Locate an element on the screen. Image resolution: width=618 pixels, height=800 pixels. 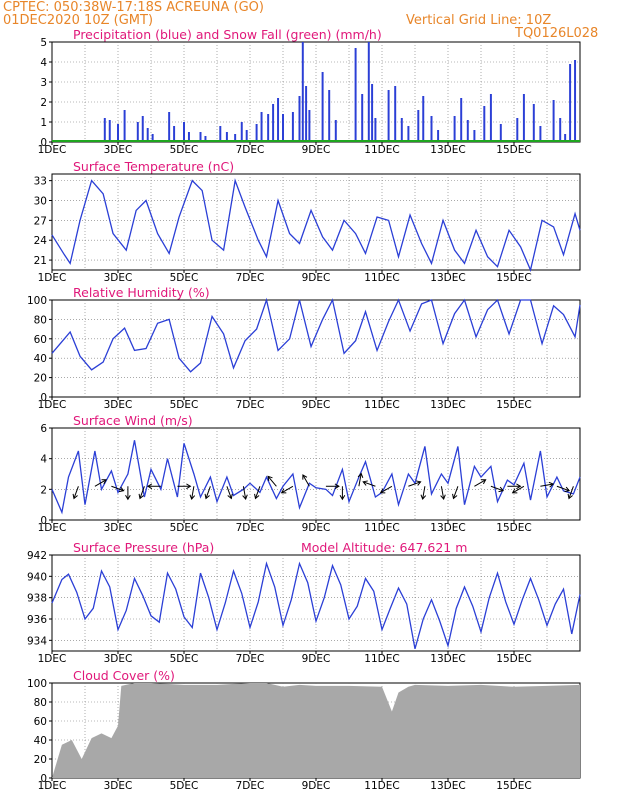
y-tick-label: 6 is located at coordinates (43, 429).